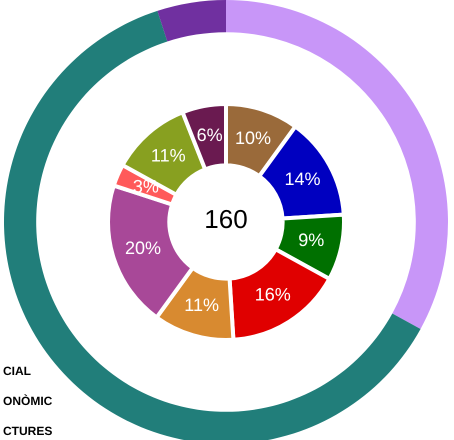 This screenshot has width=454, height=440. Describe the element at coordinates (27, 401) in the screenshot. I see `text: ONÒMIC` at that location.